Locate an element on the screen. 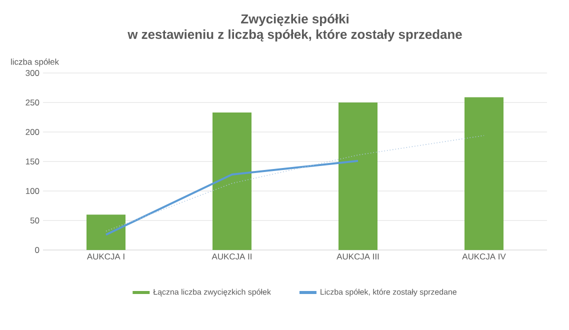 The image size is (569, 330). y-tick-label: 300 is located at coordinates (33, 73).